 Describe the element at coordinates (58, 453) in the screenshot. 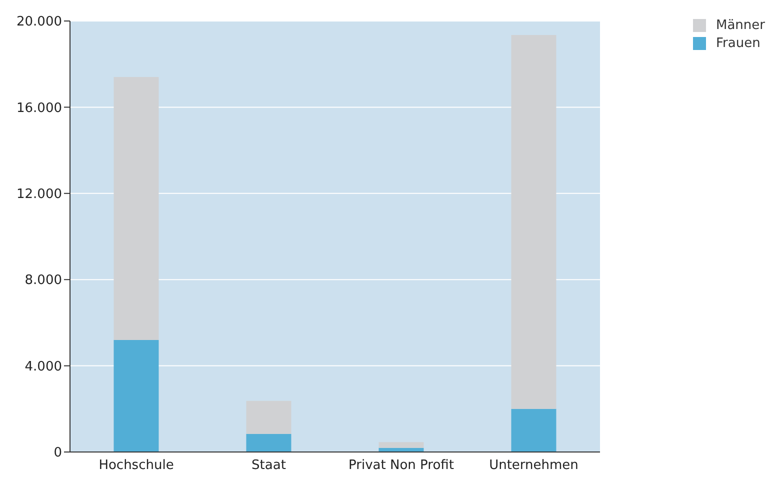

I see `y-tick-label: 0` at that location.